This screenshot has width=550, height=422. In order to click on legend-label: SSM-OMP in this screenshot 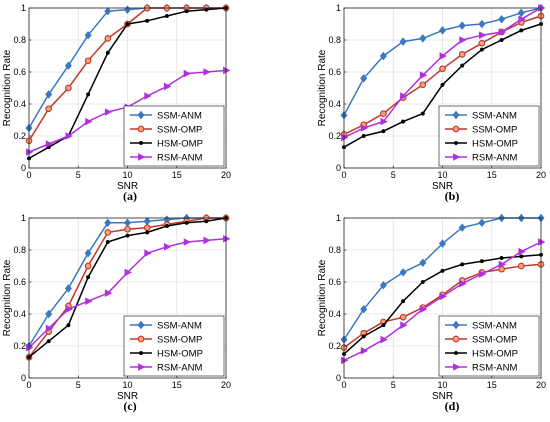, I will do `click(494, 339)`.